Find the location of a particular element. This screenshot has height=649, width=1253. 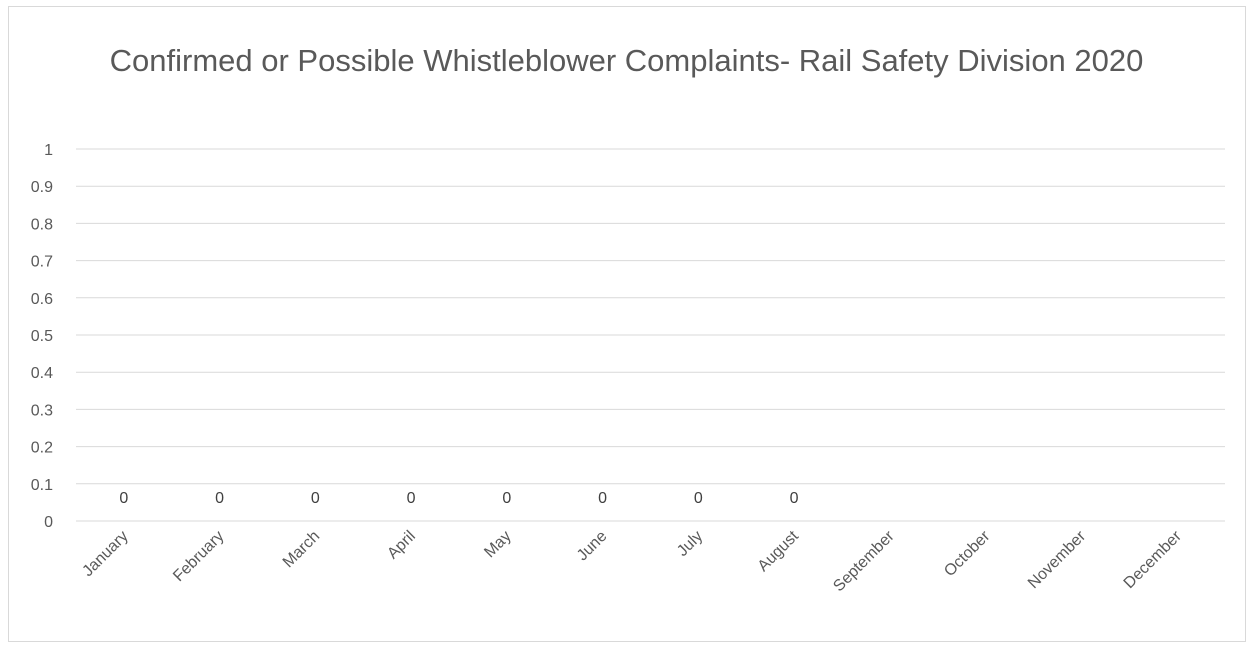

y-tick-label: 0.8 is located at coordinates (42, 224).